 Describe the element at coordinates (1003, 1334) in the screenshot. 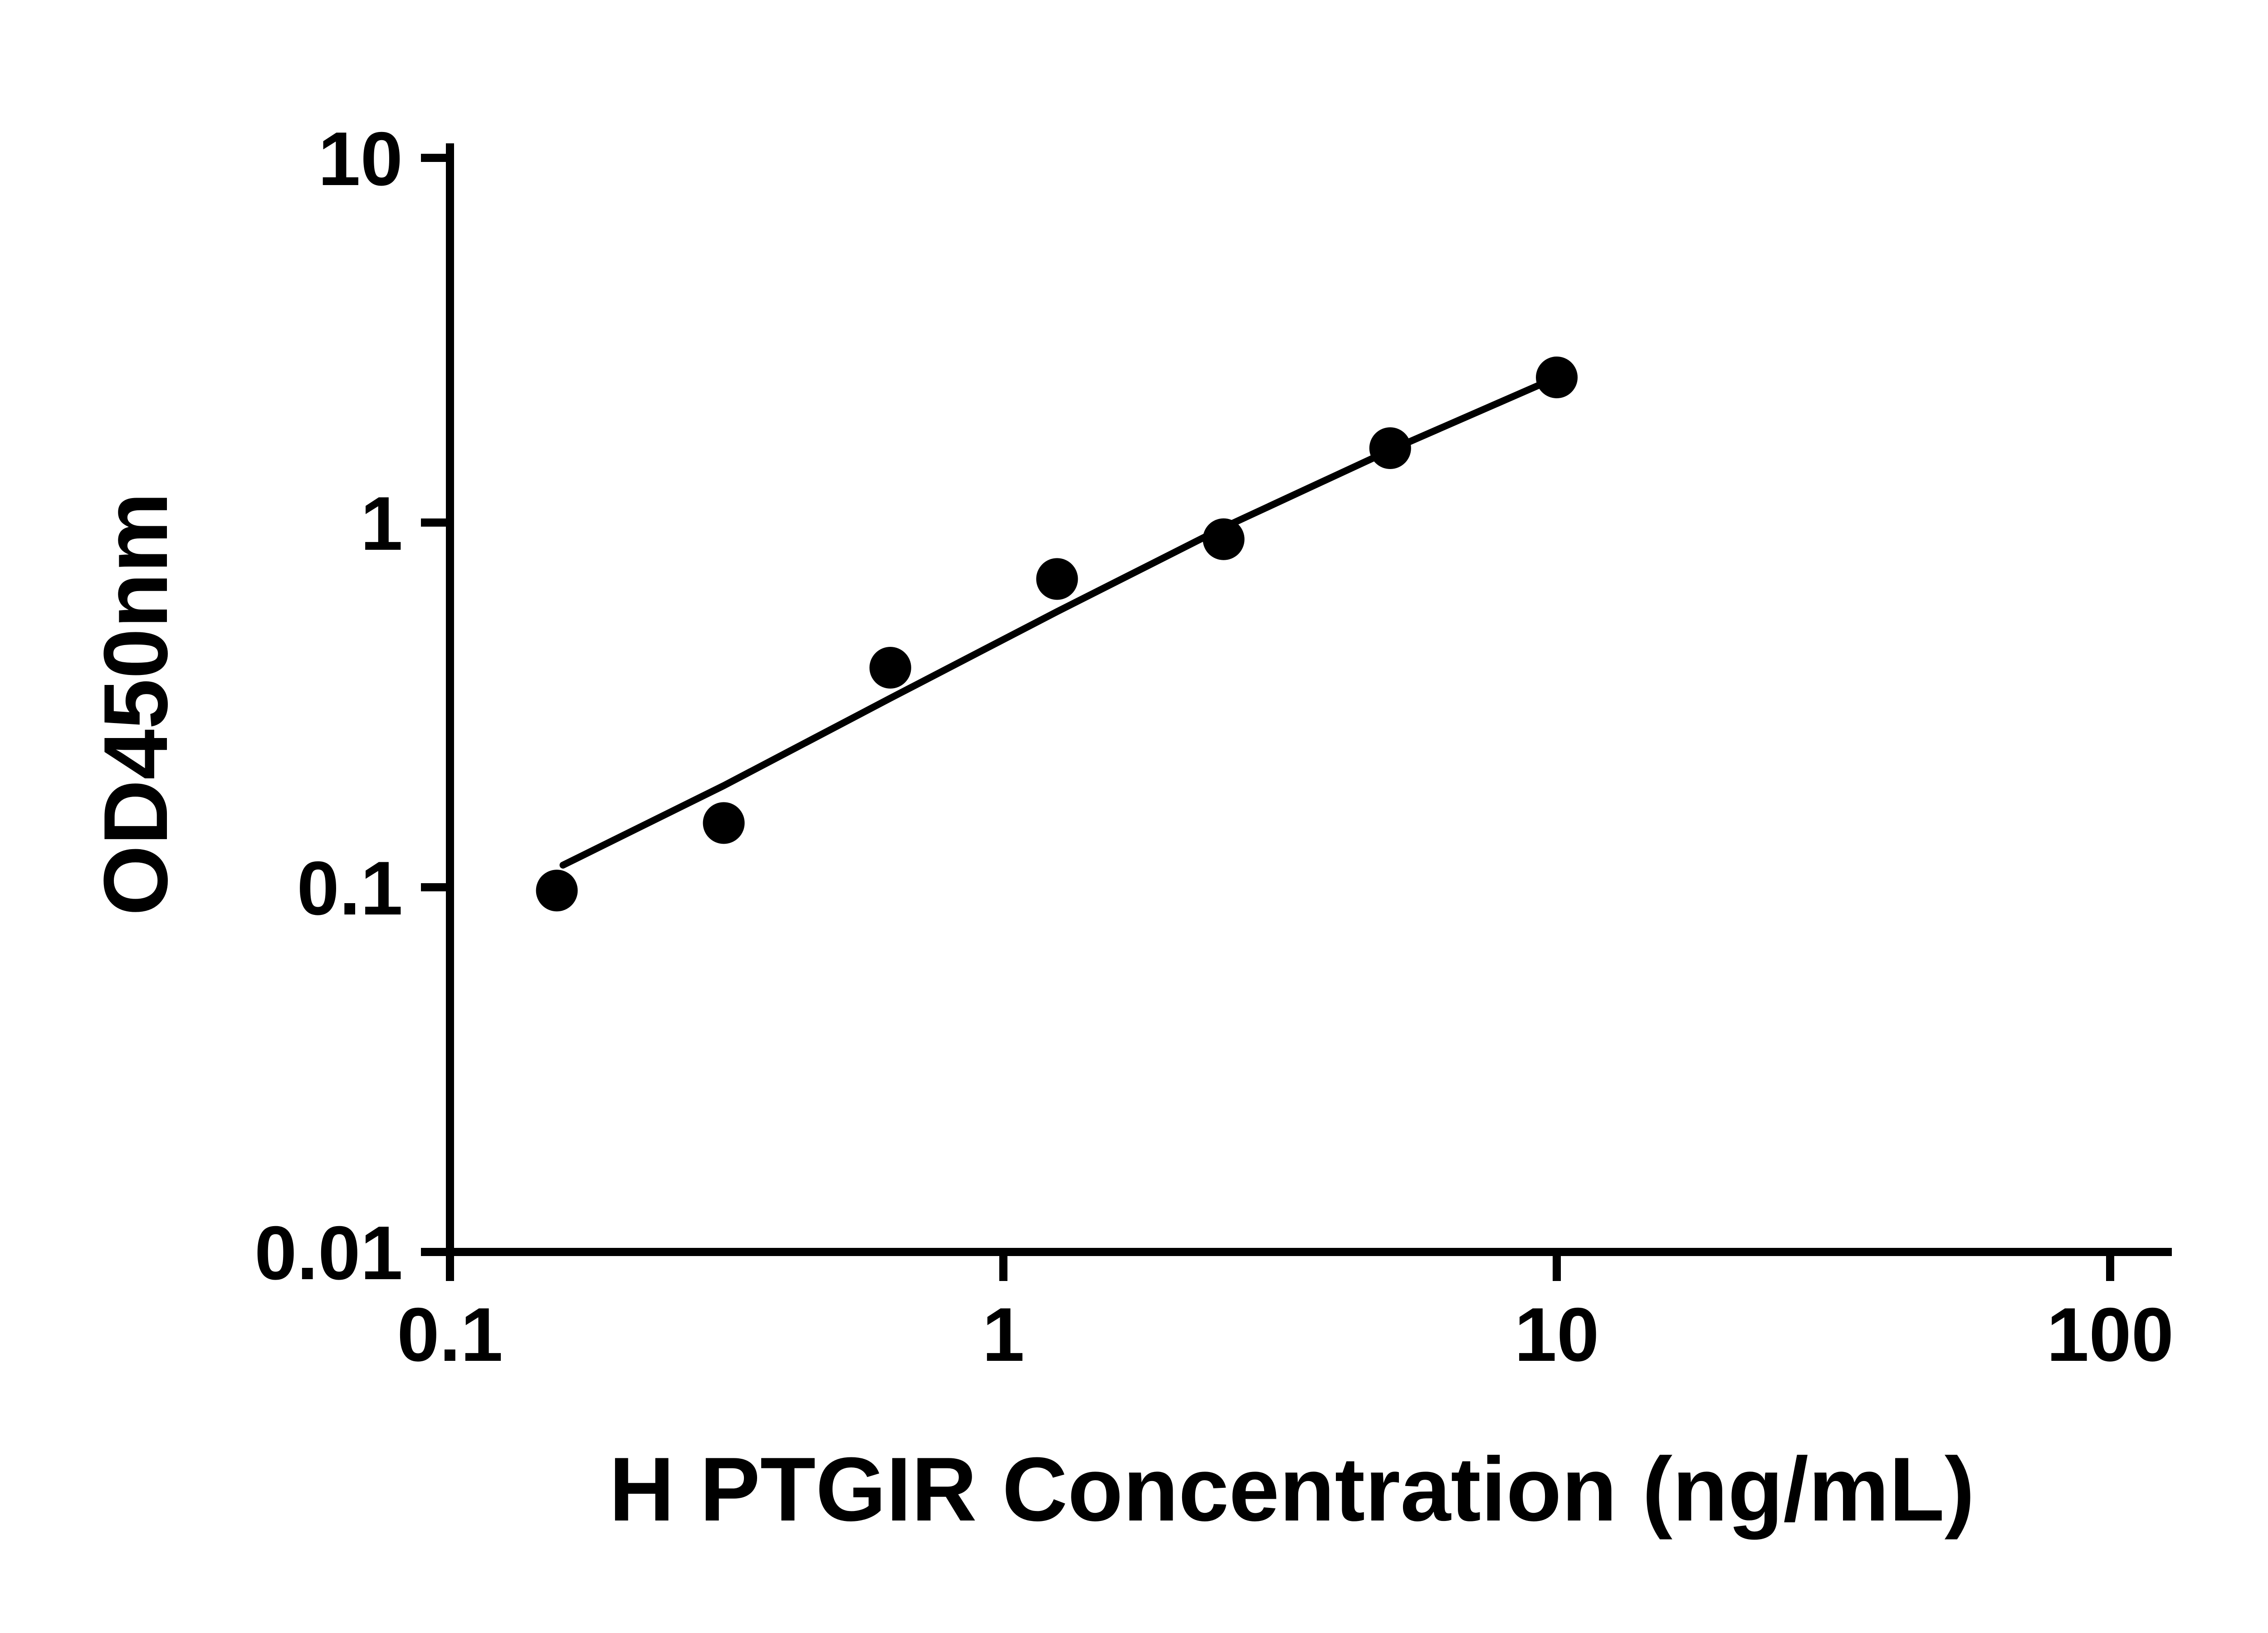

I see `x-tick-label: 1` at that location.